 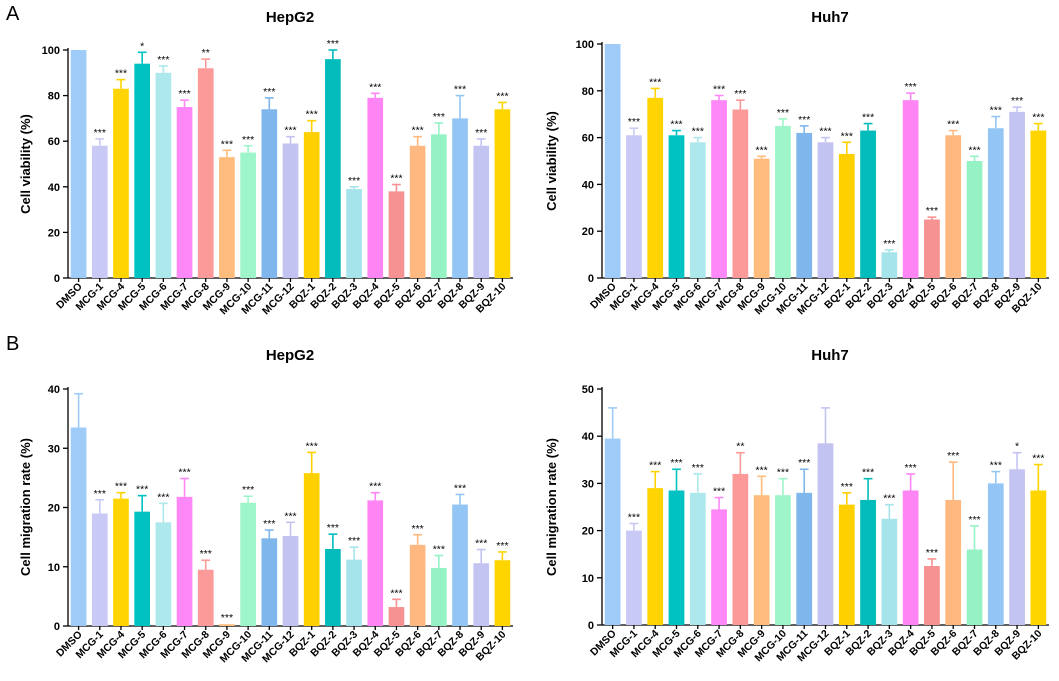 What do you see at coordinates (585, 45) in the screenshot?
I see `y-tick-label: 100` at bounding box center [585, 45].